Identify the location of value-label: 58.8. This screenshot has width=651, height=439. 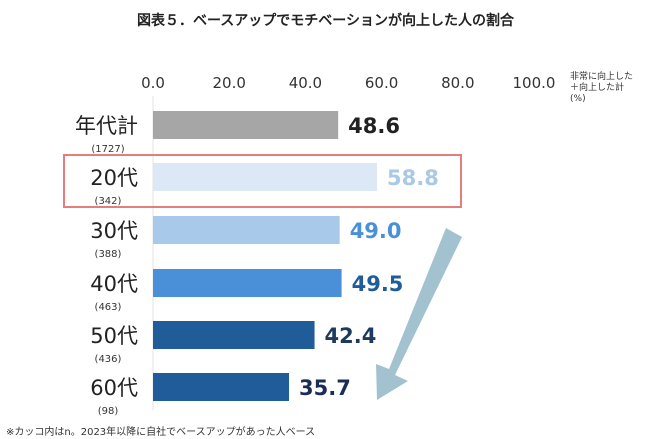
(413, 178).